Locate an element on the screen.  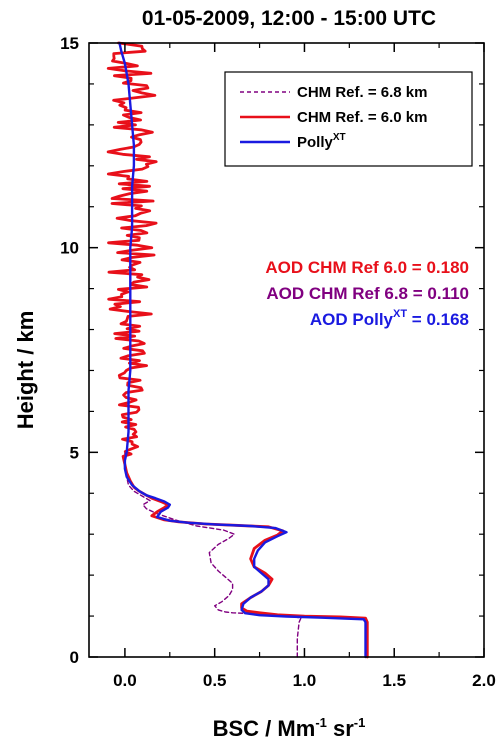
legend-box is located at coordinates (348, 119).